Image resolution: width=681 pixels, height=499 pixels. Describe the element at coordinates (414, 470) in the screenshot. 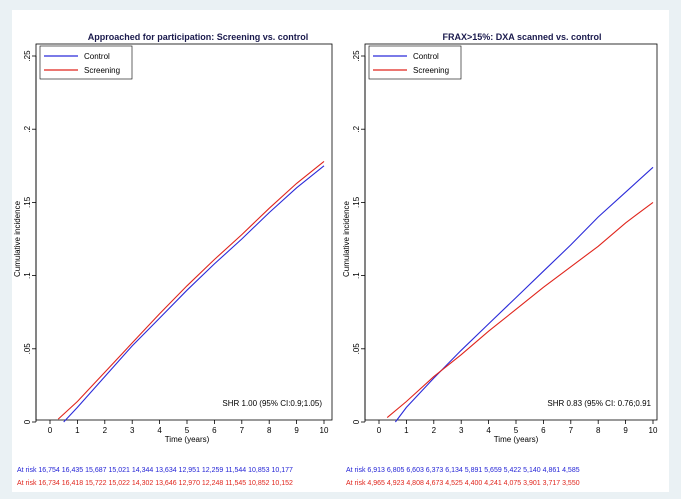

I see `at-risk-value: 6,603` at that location.